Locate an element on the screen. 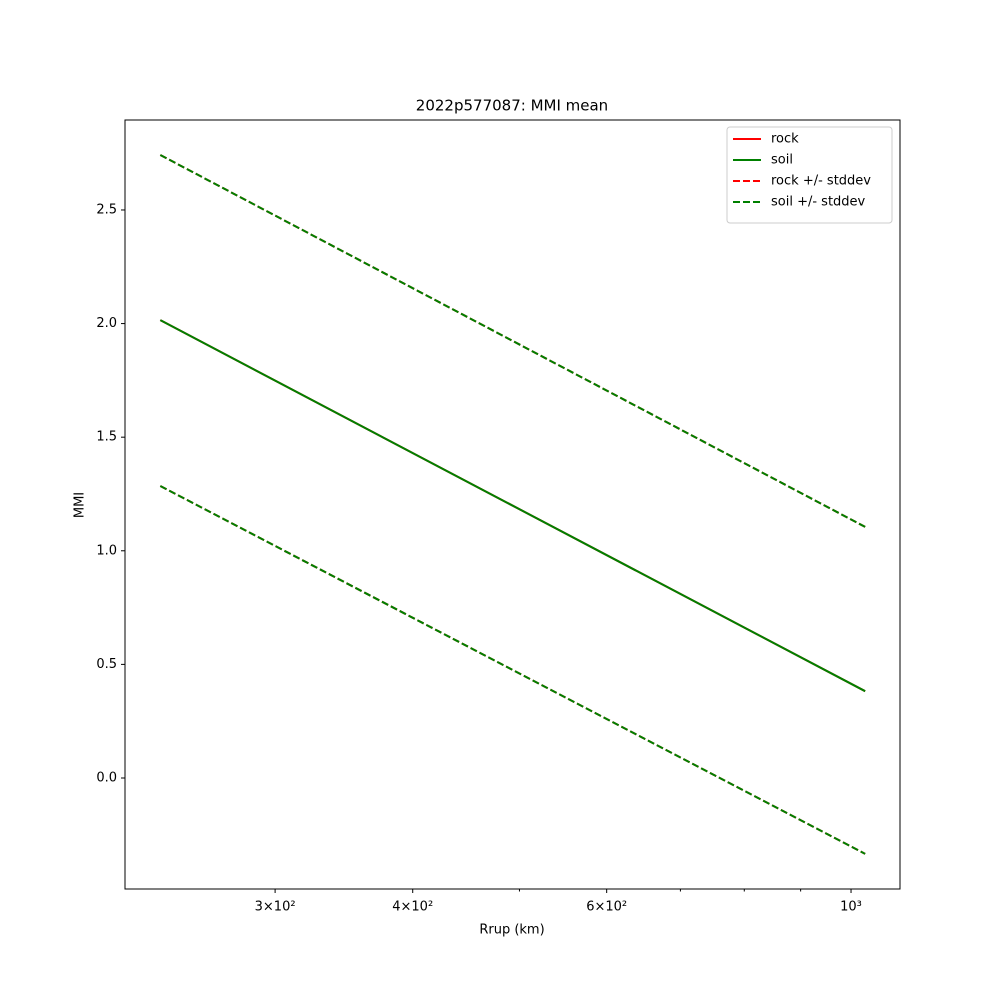 Image resolution: width=1000 pixels, height=1000 pixels. y-tick-label: 0.0 is located at coordinates (106, 777).